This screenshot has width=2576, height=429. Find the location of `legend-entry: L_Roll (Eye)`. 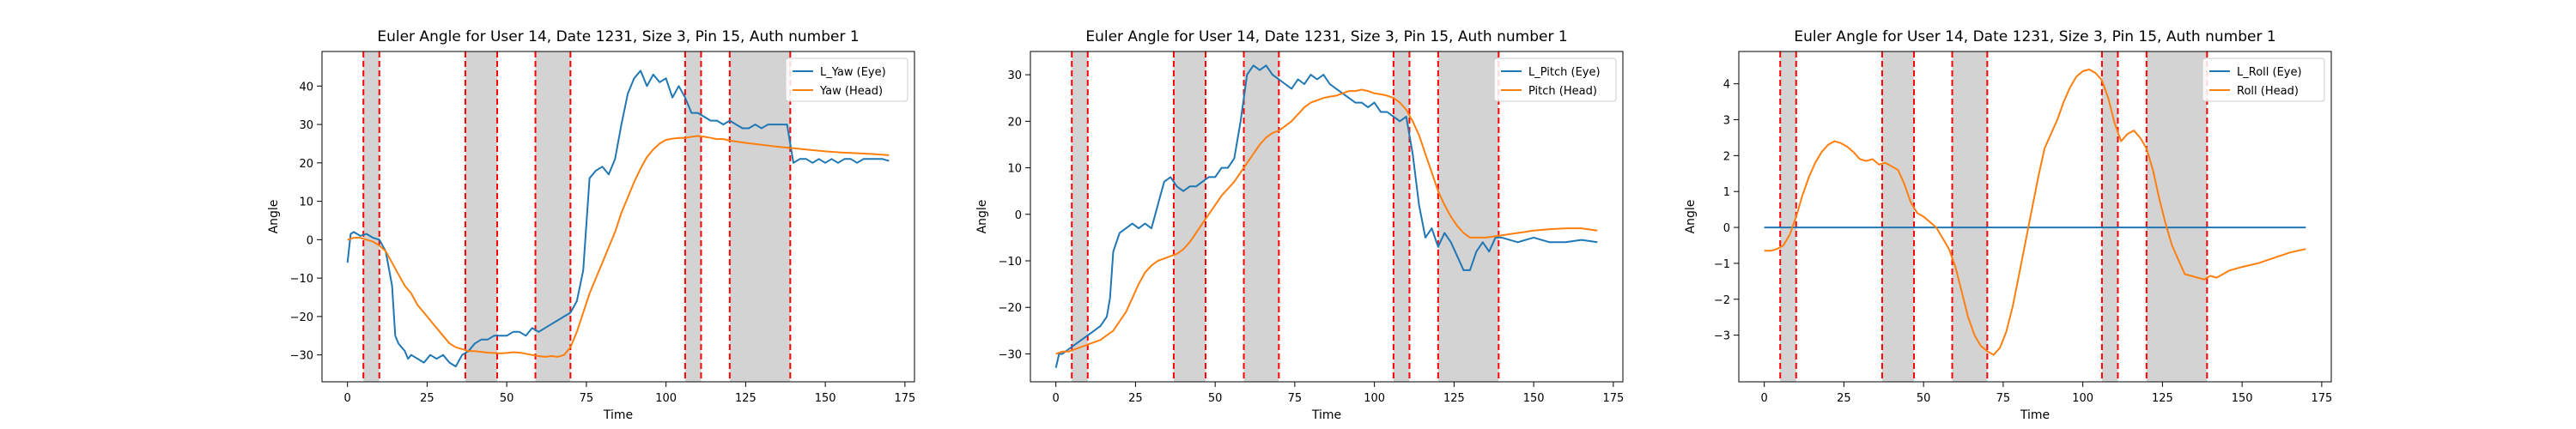

legend-entry: L_Roll (Eye) is located at coordinates (2269, 72).